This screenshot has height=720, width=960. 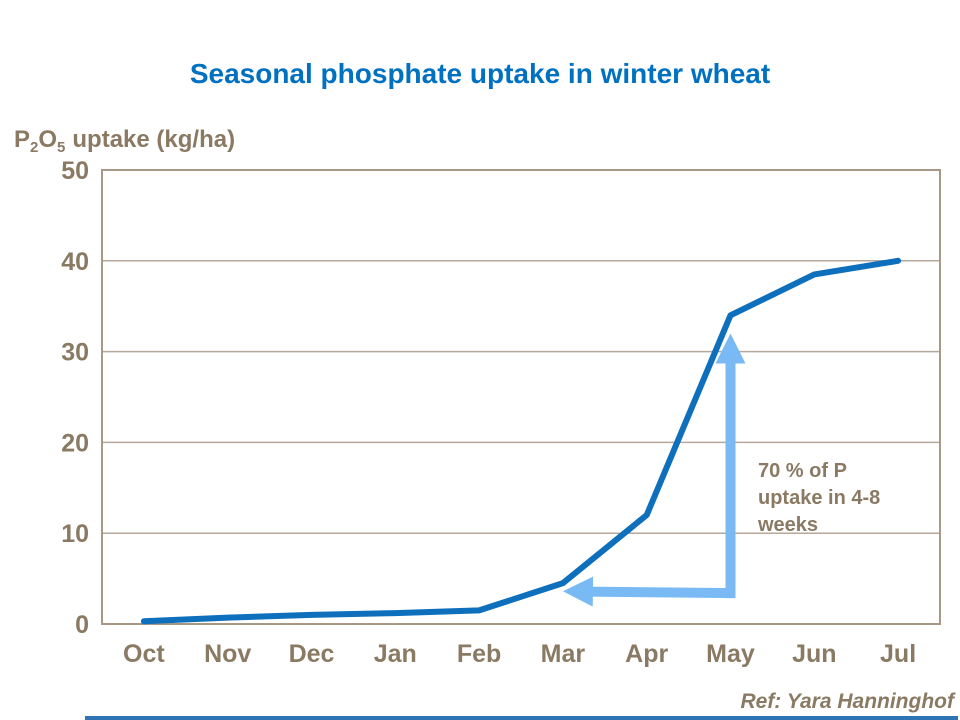 What do you see at coordinates (521, 718) in the screenshot?
I see `footer-rule` at bounding box center [521, 718].